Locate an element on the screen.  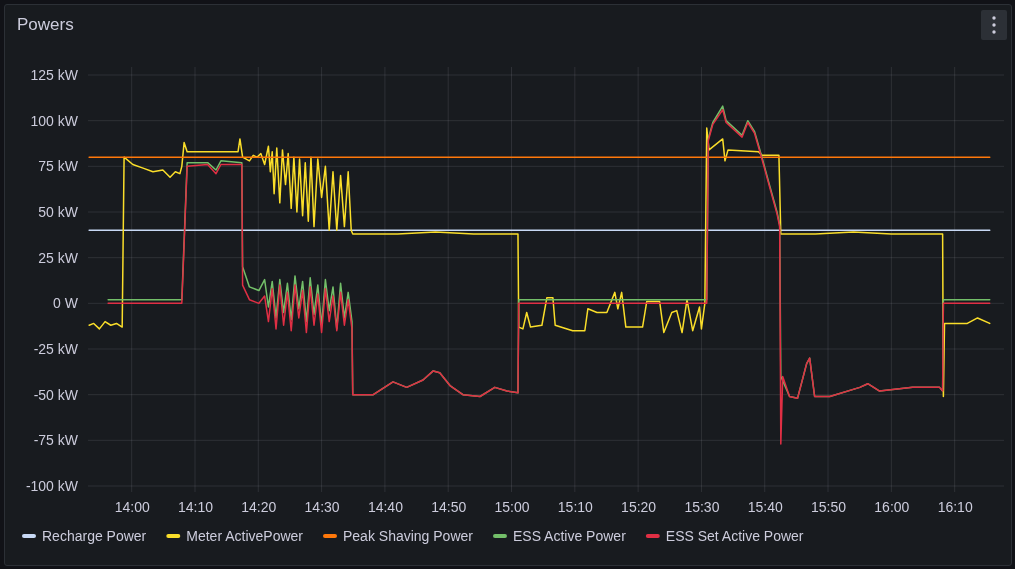
x-tick-label: 15:20 is located at coordinates (639, 506).